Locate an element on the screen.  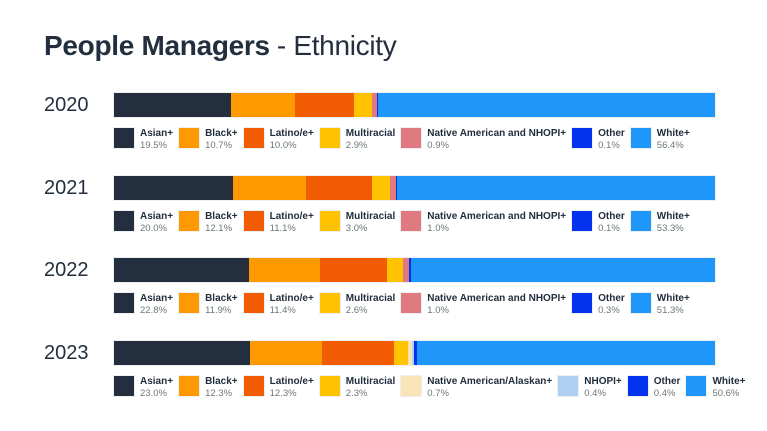
legend-item-black: Black+ 10.7% is located at coordinates (210, 139).